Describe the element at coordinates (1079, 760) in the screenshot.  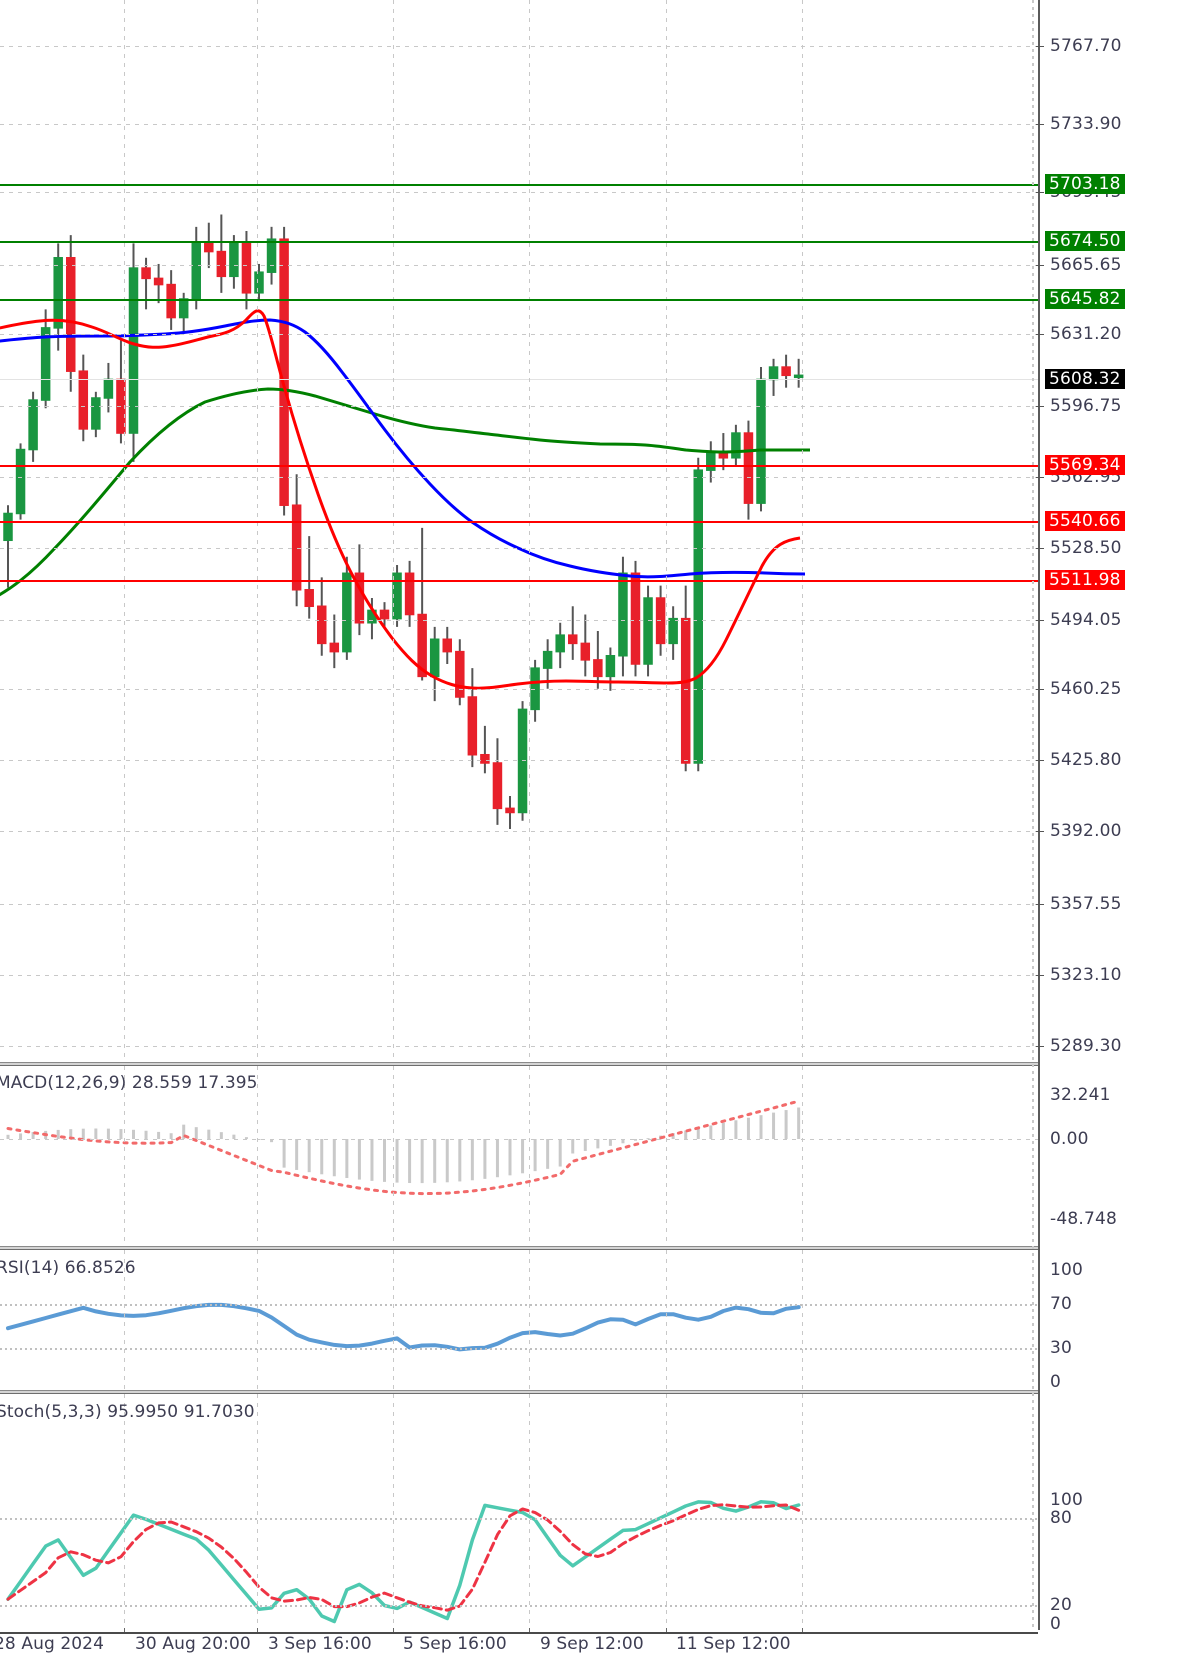
I see `price-axis-tick: 5425.80` at that location.